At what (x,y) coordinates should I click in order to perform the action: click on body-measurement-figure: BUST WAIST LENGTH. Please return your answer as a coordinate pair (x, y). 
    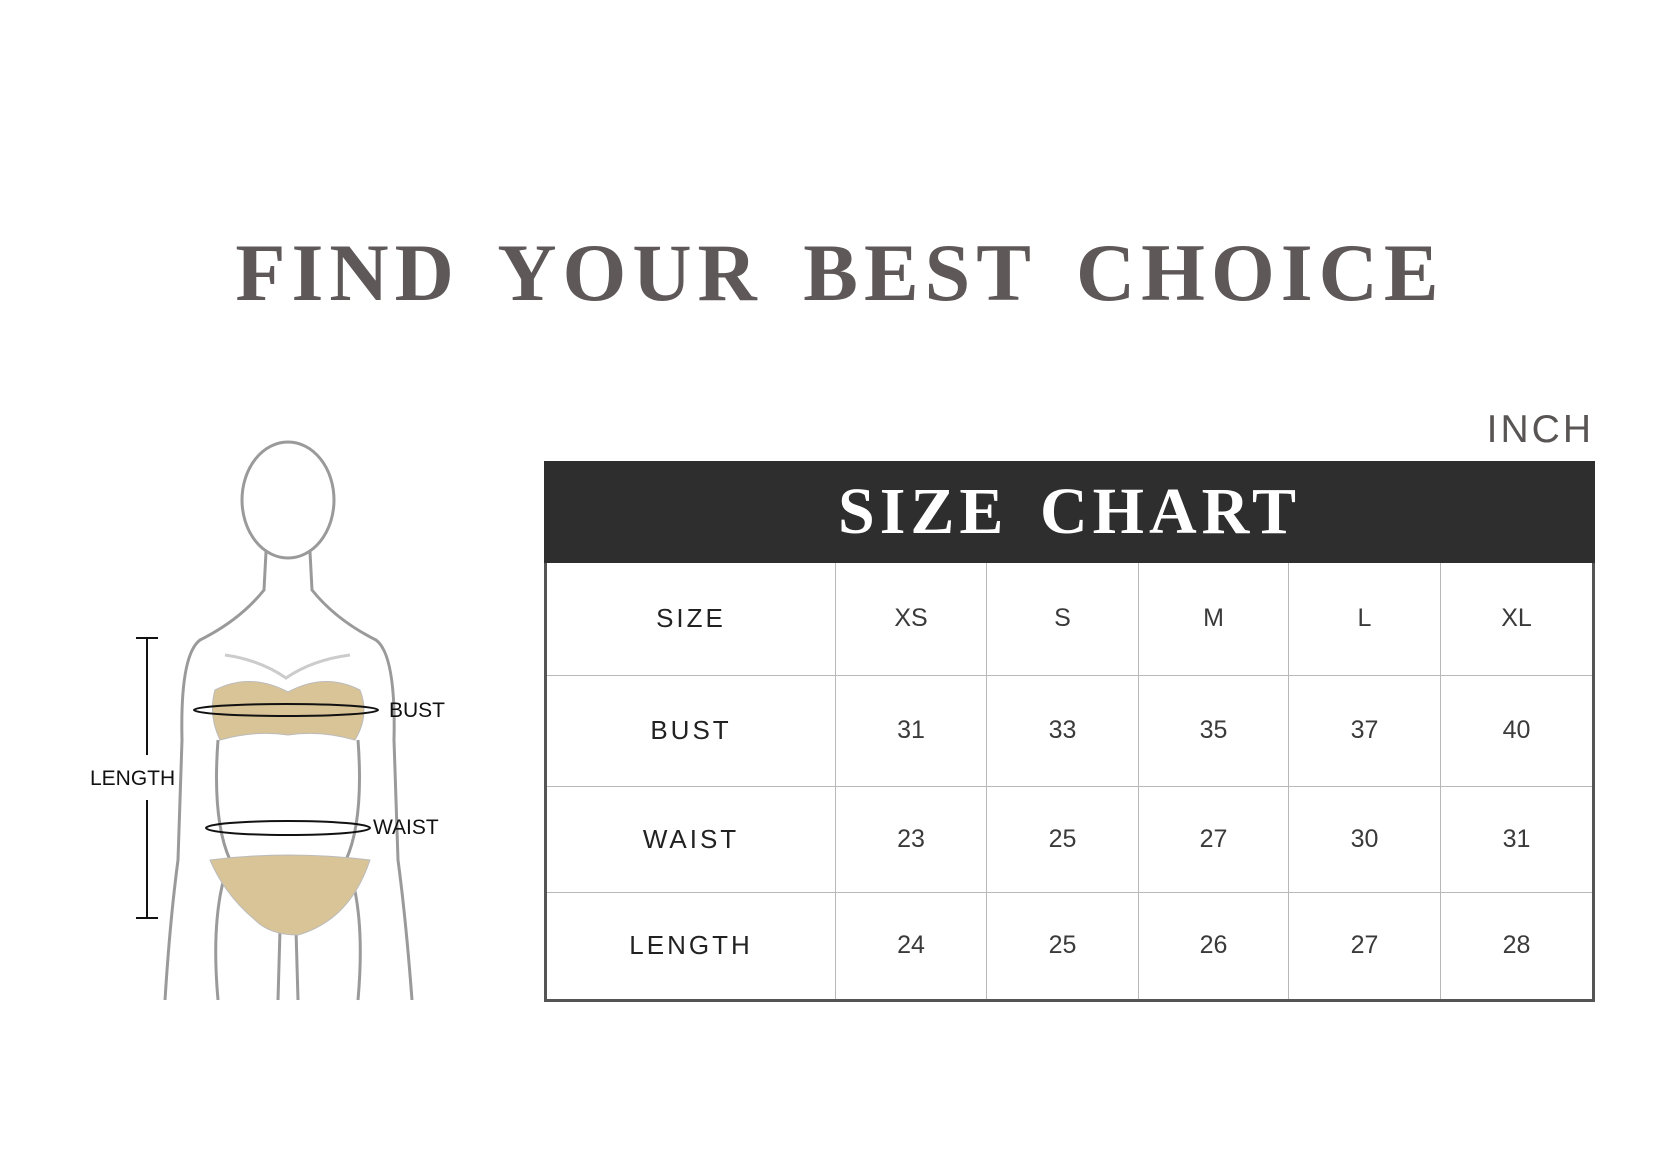
    Looking at the image, I should click on (260, 725).